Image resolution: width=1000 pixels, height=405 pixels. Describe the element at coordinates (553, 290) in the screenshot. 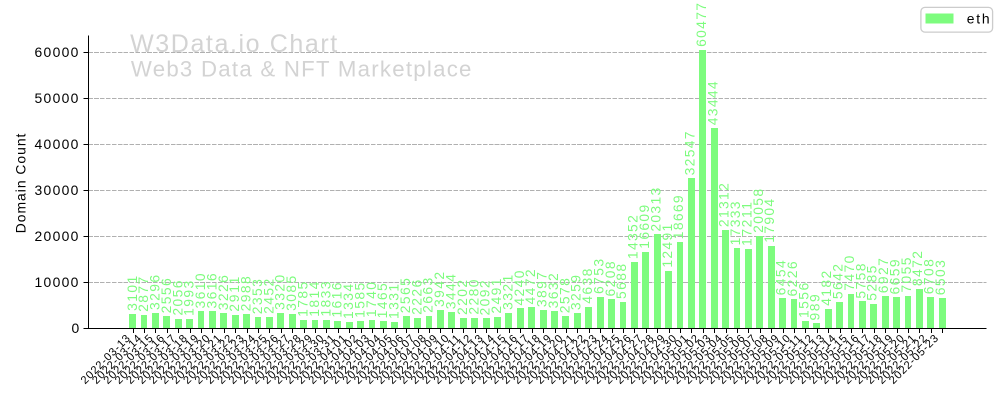

I see `svg-text: 3632` at that location.